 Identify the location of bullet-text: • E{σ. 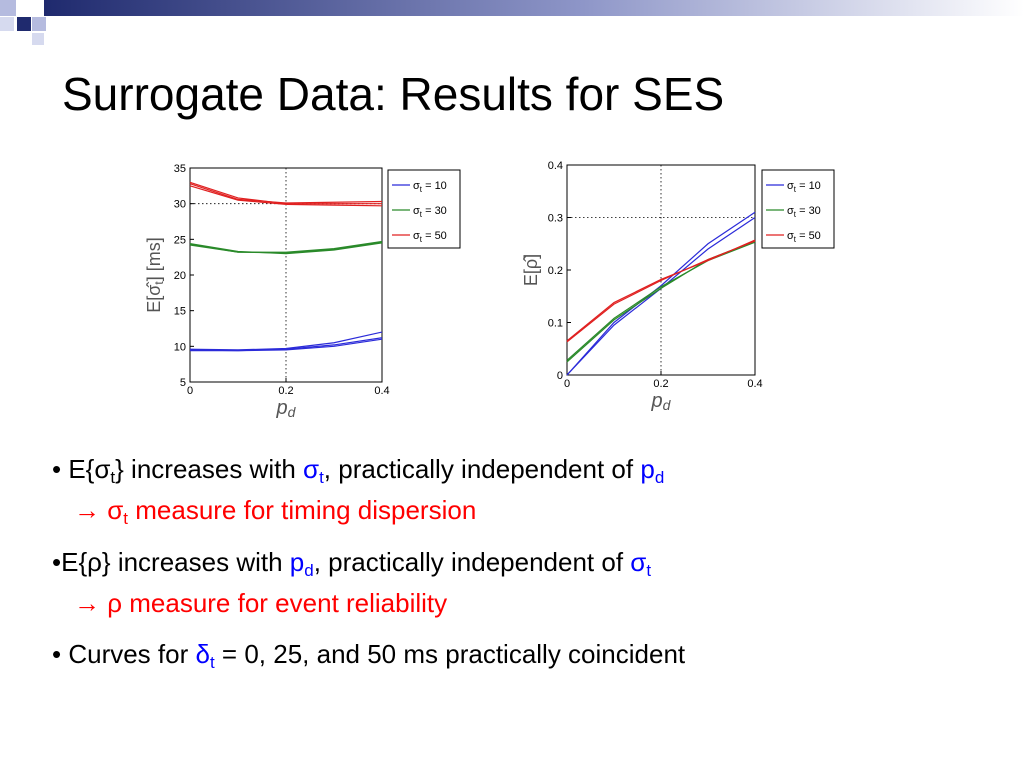
(81, 469).